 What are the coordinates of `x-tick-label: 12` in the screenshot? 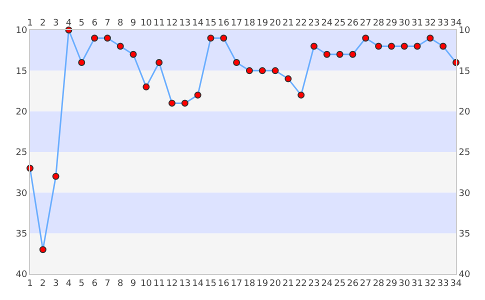 It's located at (172, 23).